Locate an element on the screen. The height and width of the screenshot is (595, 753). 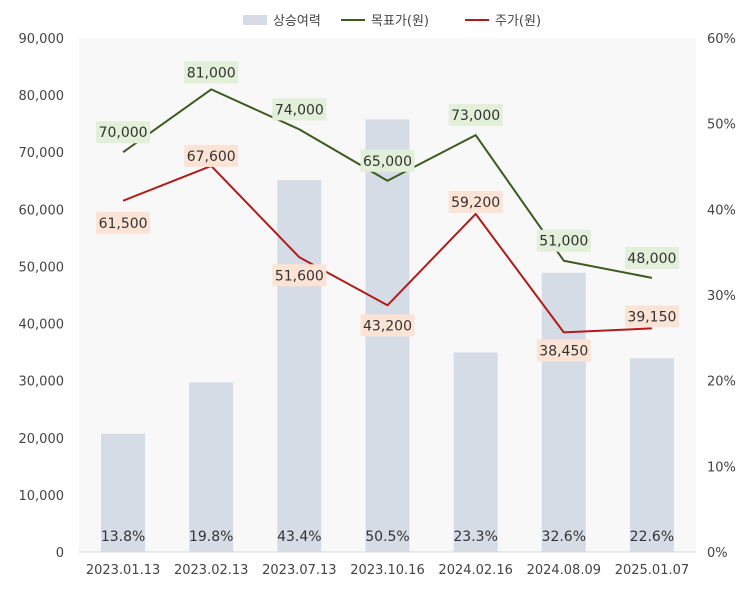
x-tick-label: 2024.02.16 is located at coordinates (475, 570).